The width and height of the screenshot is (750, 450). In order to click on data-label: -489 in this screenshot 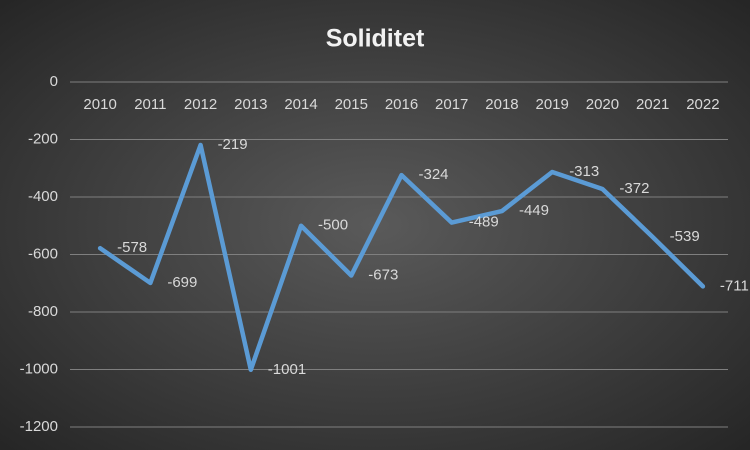, I will do `click(484, 222)`.